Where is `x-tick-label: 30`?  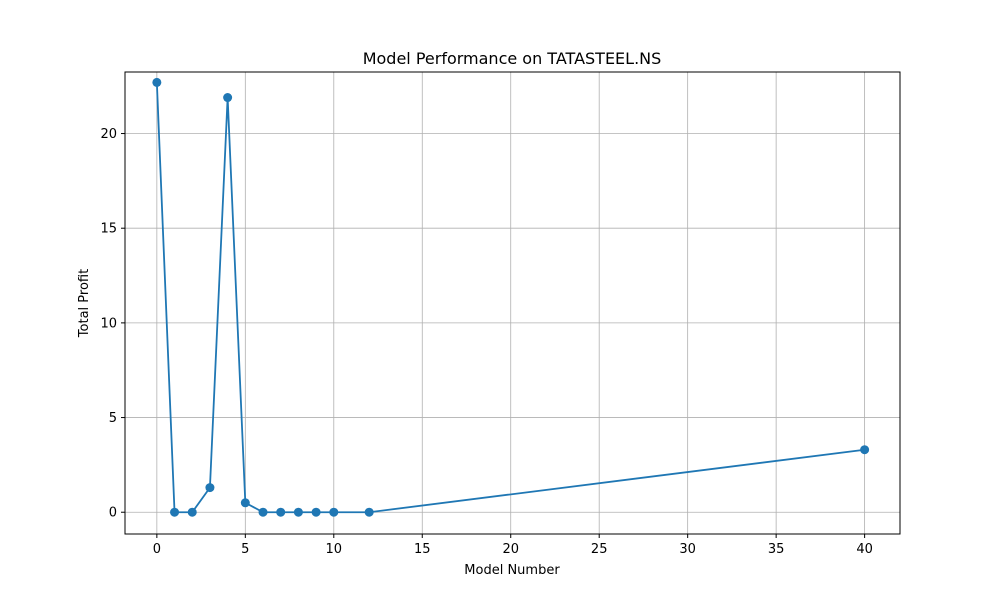 x-tick-label: 30 is located at coordinates (687, 549).